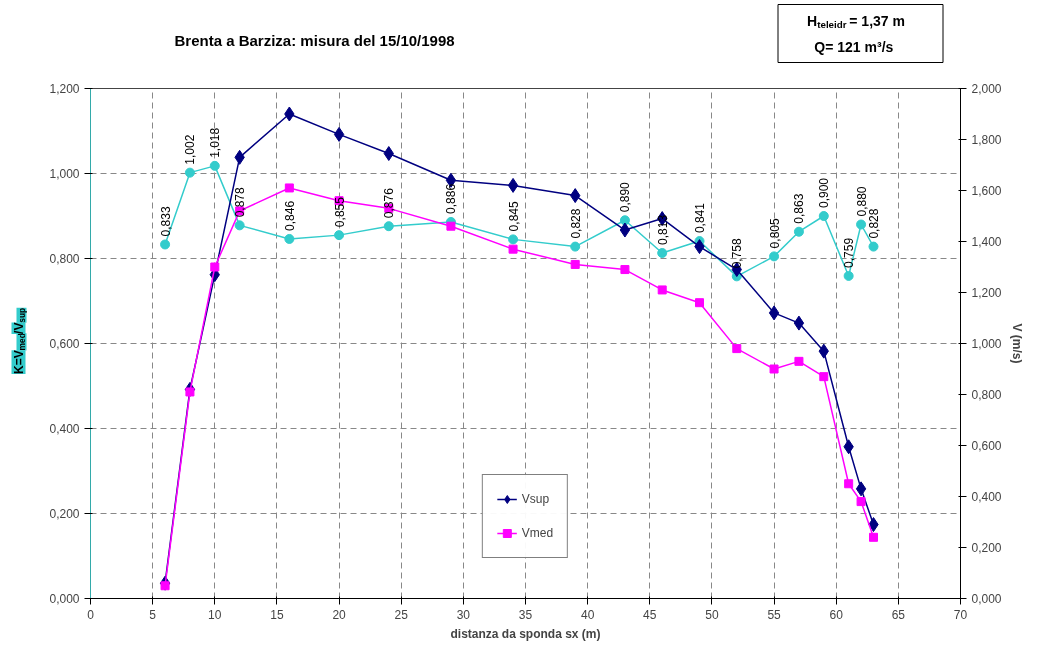 The width and height of the screenshot is (1039, 648). Describe the element at coordinates (525, 614) in the screenshot. I see `x-tick-label: 35` at that location.